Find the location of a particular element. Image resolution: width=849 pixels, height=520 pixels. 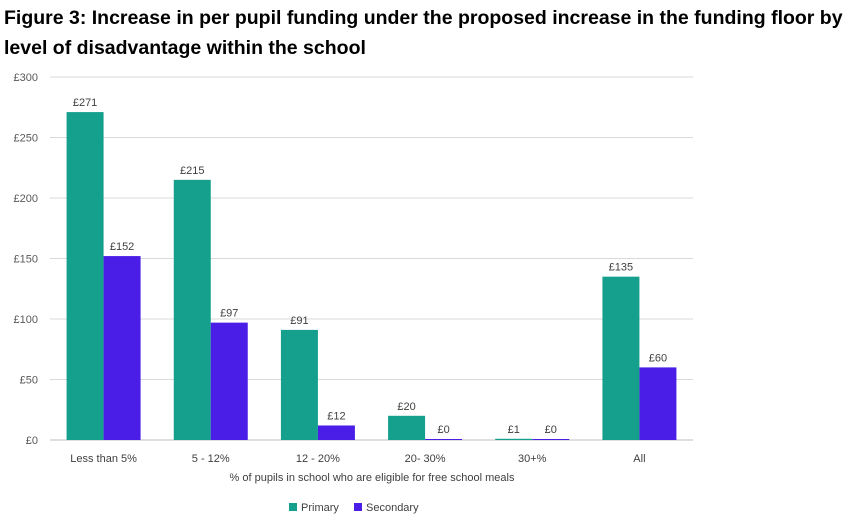

legend-label-secondary: Secondary is located at coordinates (392, 508).